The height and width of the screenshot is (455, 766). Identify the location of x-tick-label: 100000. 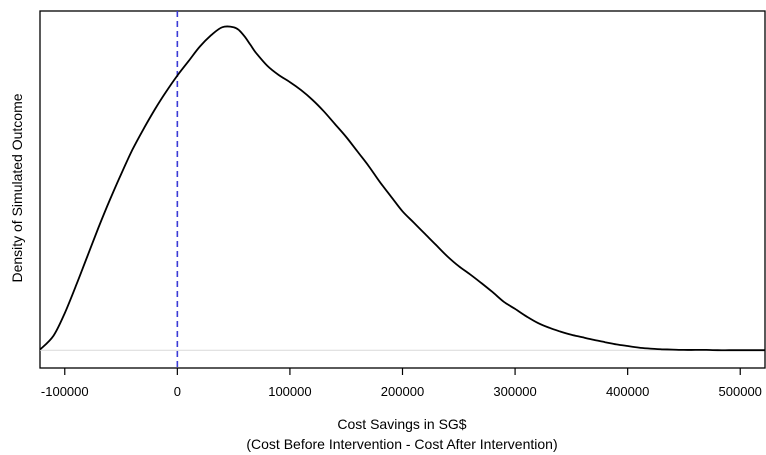
(289, 391).